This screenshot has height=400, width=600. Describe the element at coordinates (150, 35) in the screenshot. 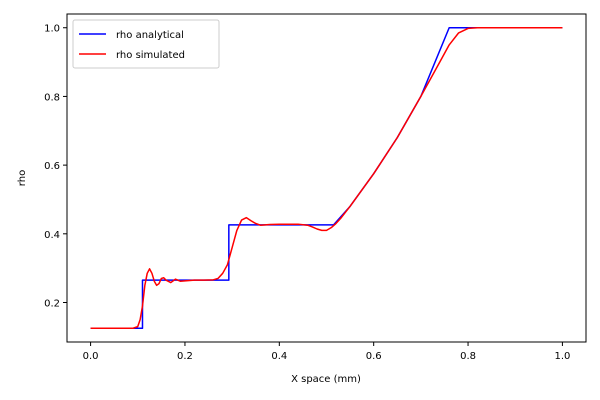

I see `legend-label-rho-analytical: rho analytical` at that location.